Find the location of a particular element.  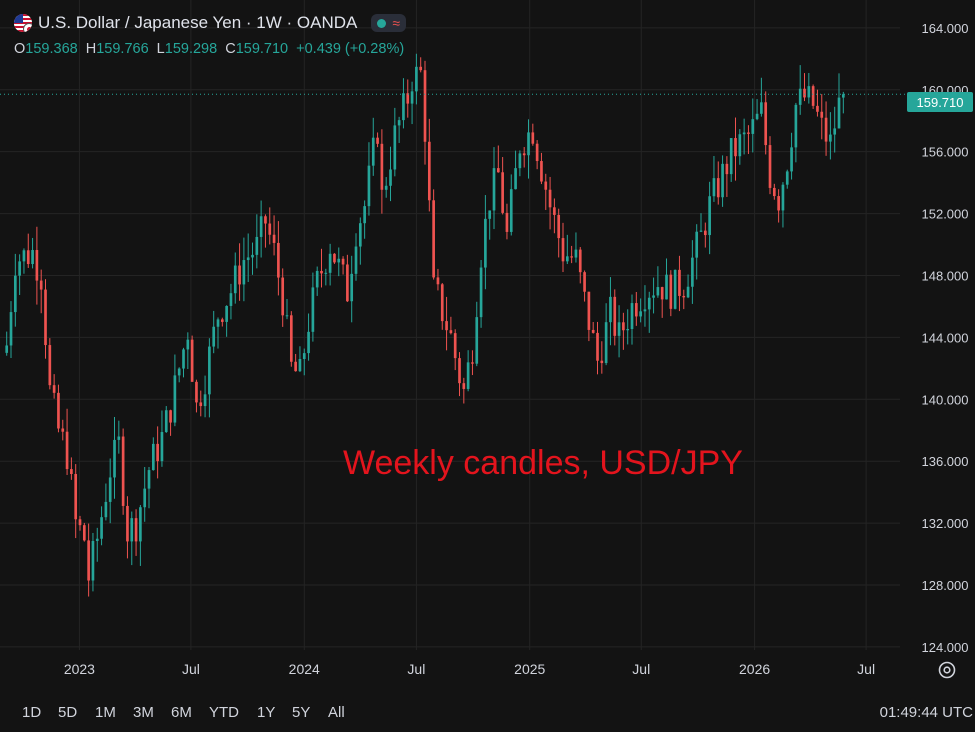

range-5d-button: 5D is located at coordinates (68, 712).